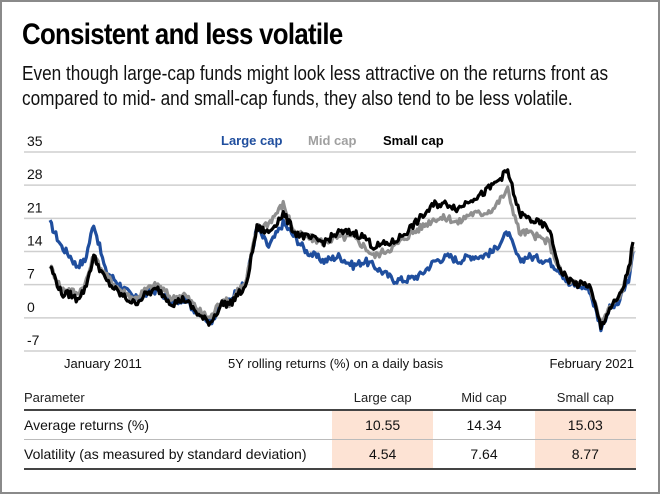 The height and width of the screenshot is (494, 660). I want to click on cell-mid-cap-vol: 7.64, so click(484, 454).